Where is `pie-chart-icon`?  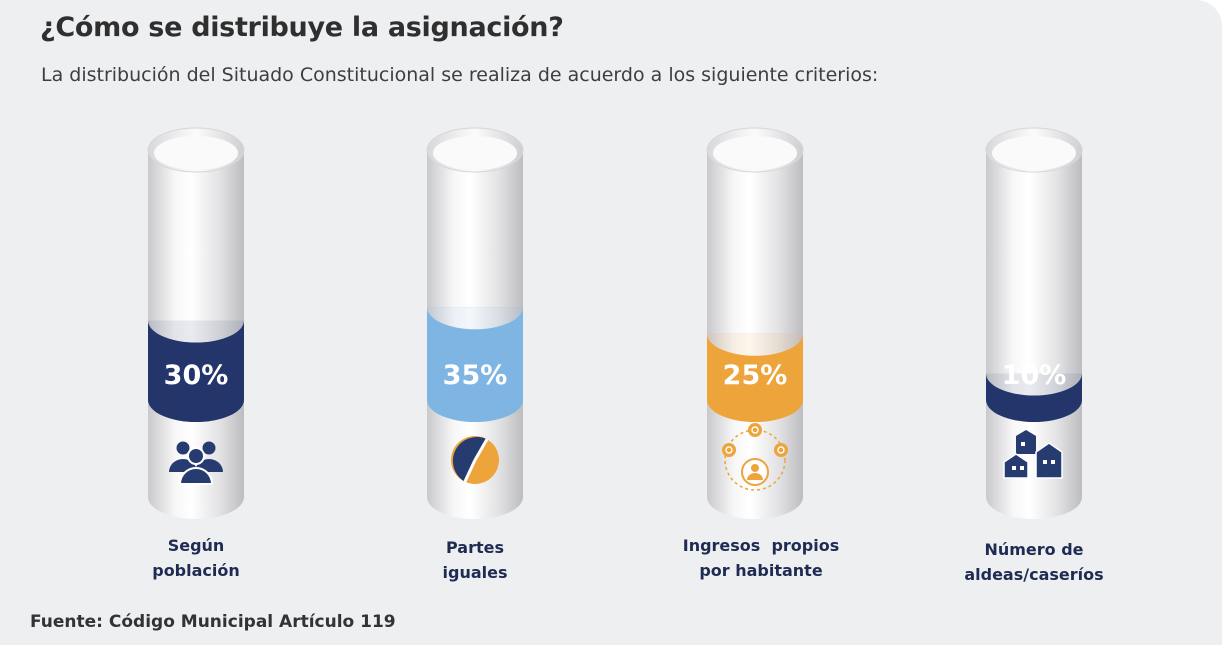 pie-chart-icon is located at coordinates (475, 460).